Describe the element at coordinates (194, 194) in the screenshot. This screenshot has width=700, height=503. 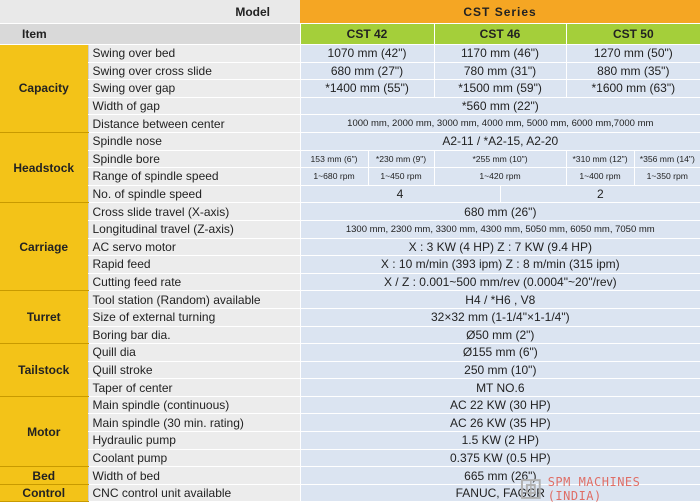
I see `row-label: No. of spindle speed` at that location.